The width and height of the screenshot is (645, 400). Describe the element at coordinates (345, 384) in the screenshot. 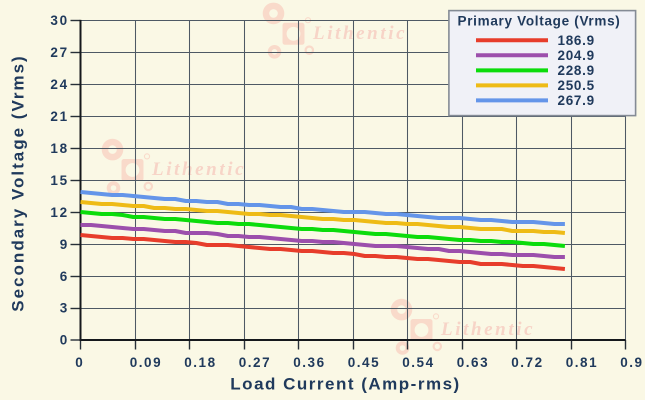

I see `svg-text: Load Current (Amp-rms)` at that location.